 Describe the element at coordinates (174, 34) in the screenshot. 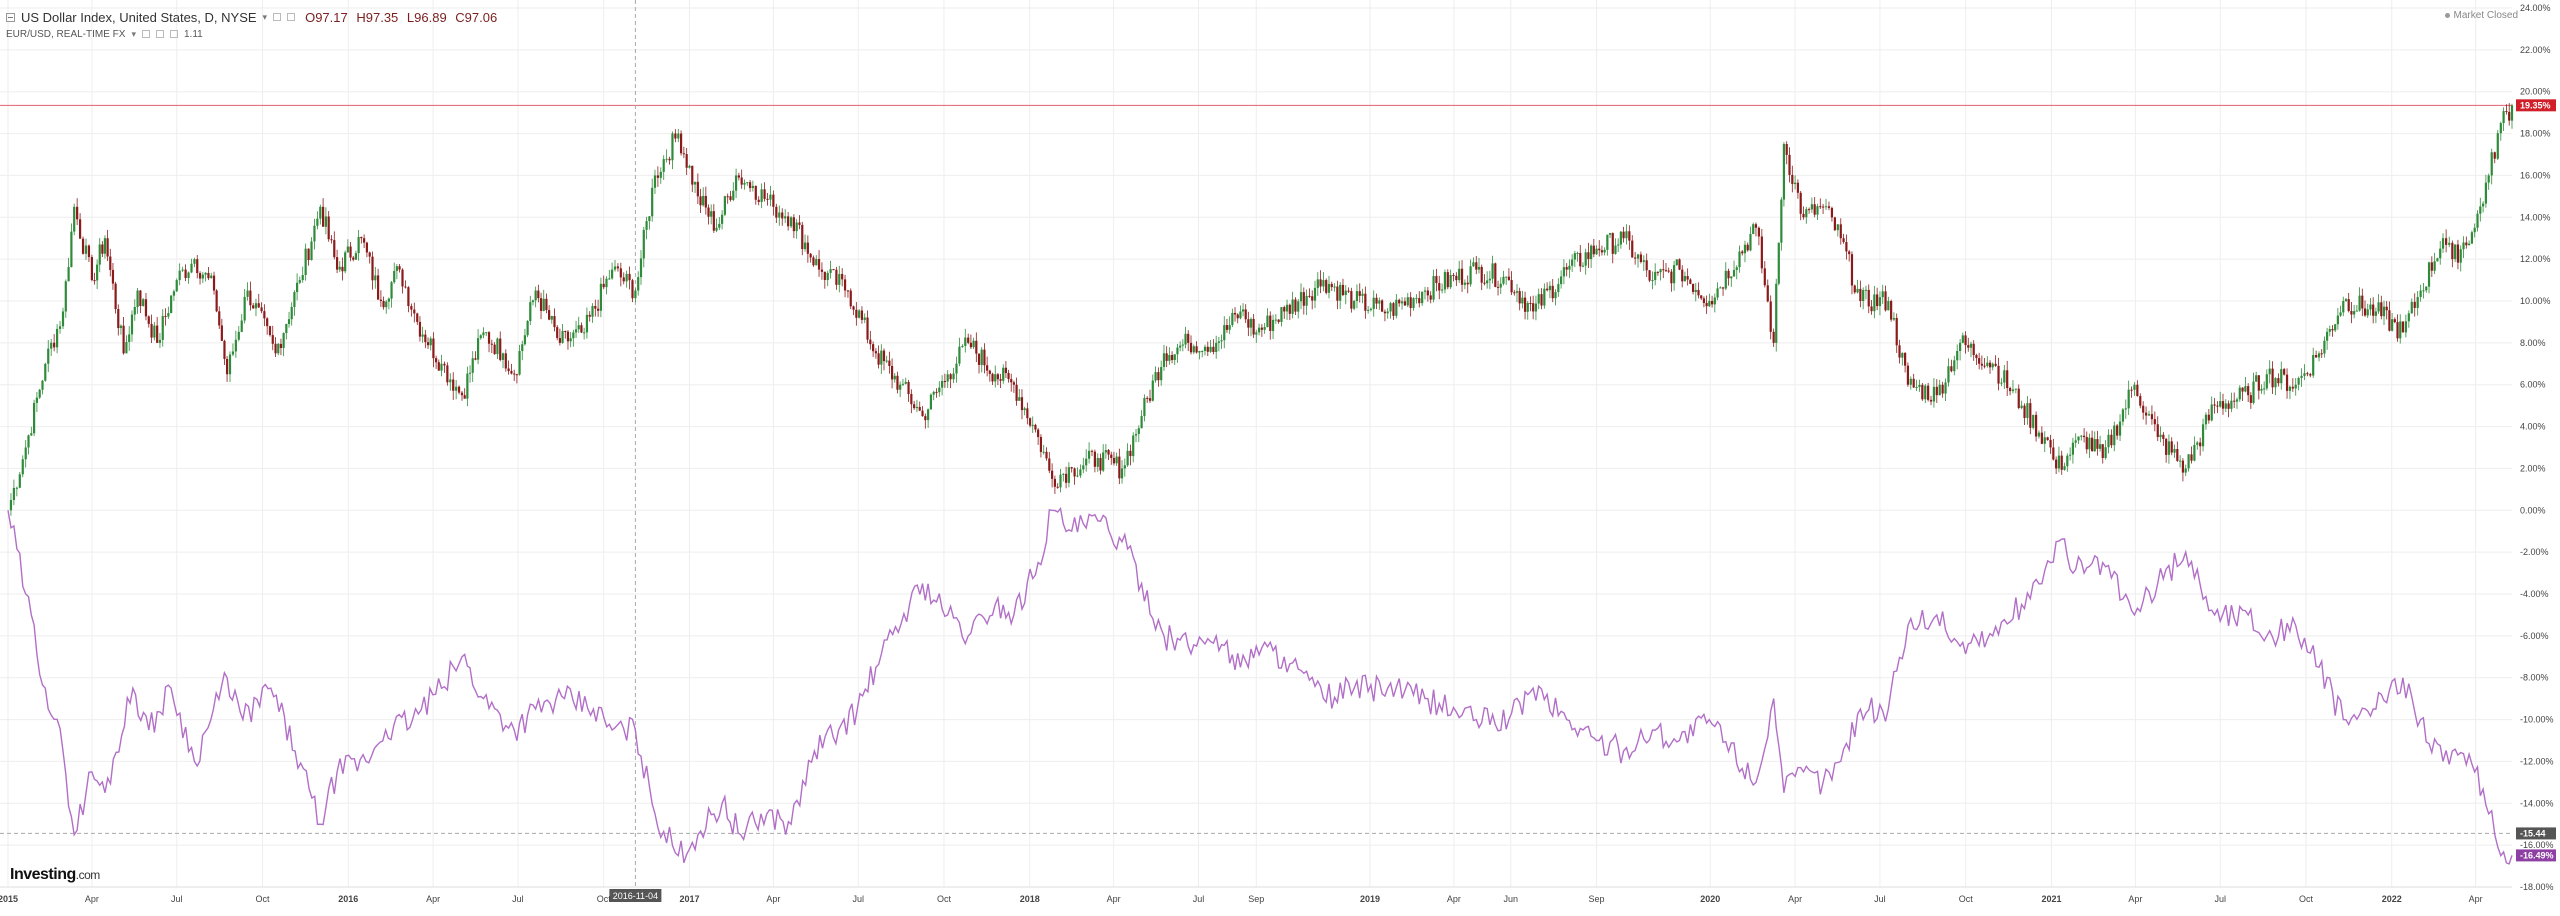

I see `remove-icon` at that location.